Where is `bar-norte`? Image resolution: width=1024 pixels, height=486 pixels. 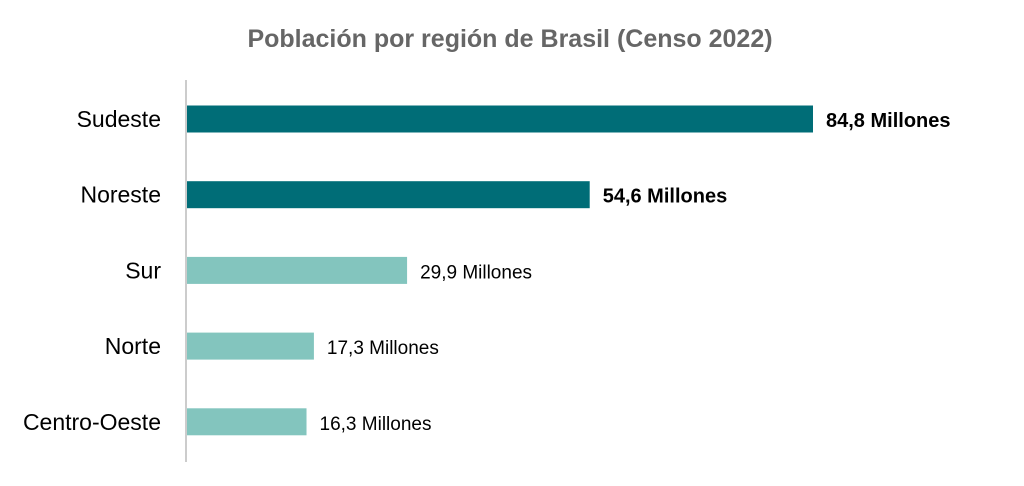 bar-norte is located at coordinates (250, 346).